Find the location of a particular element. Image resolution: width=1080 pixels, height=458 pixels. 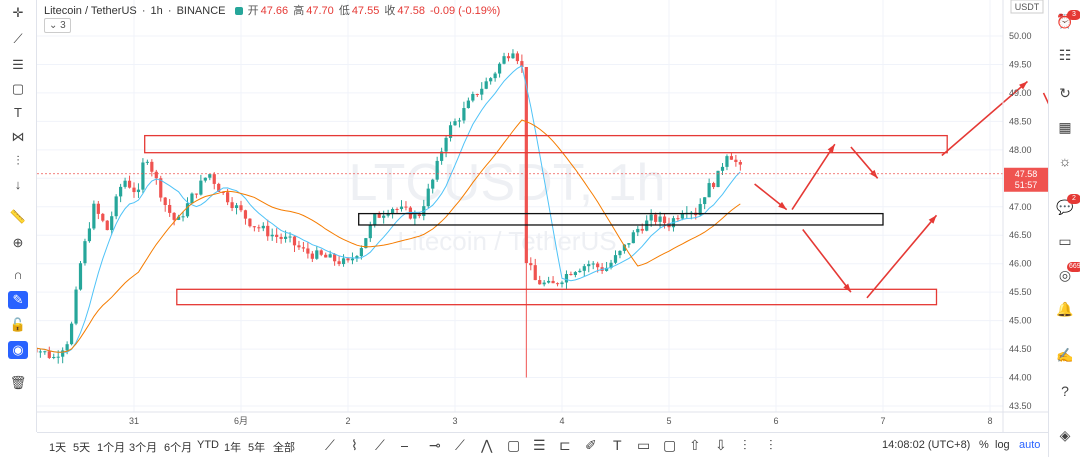

draw-tool-line-icon: ⌇ is located at coordinates (354, 445).